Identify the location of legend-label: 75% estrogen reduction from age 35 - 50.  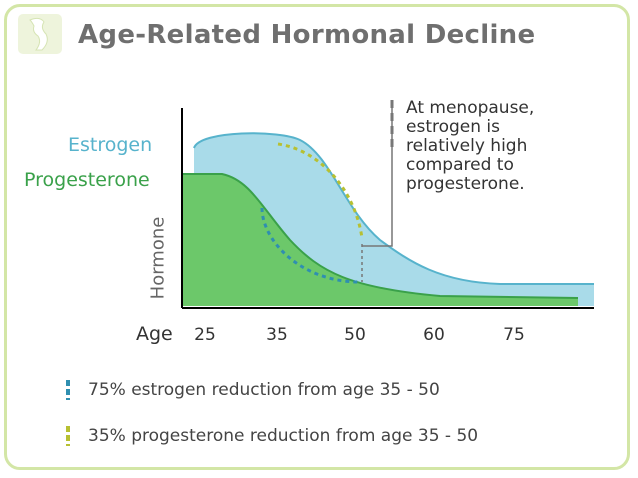
(264, 390).